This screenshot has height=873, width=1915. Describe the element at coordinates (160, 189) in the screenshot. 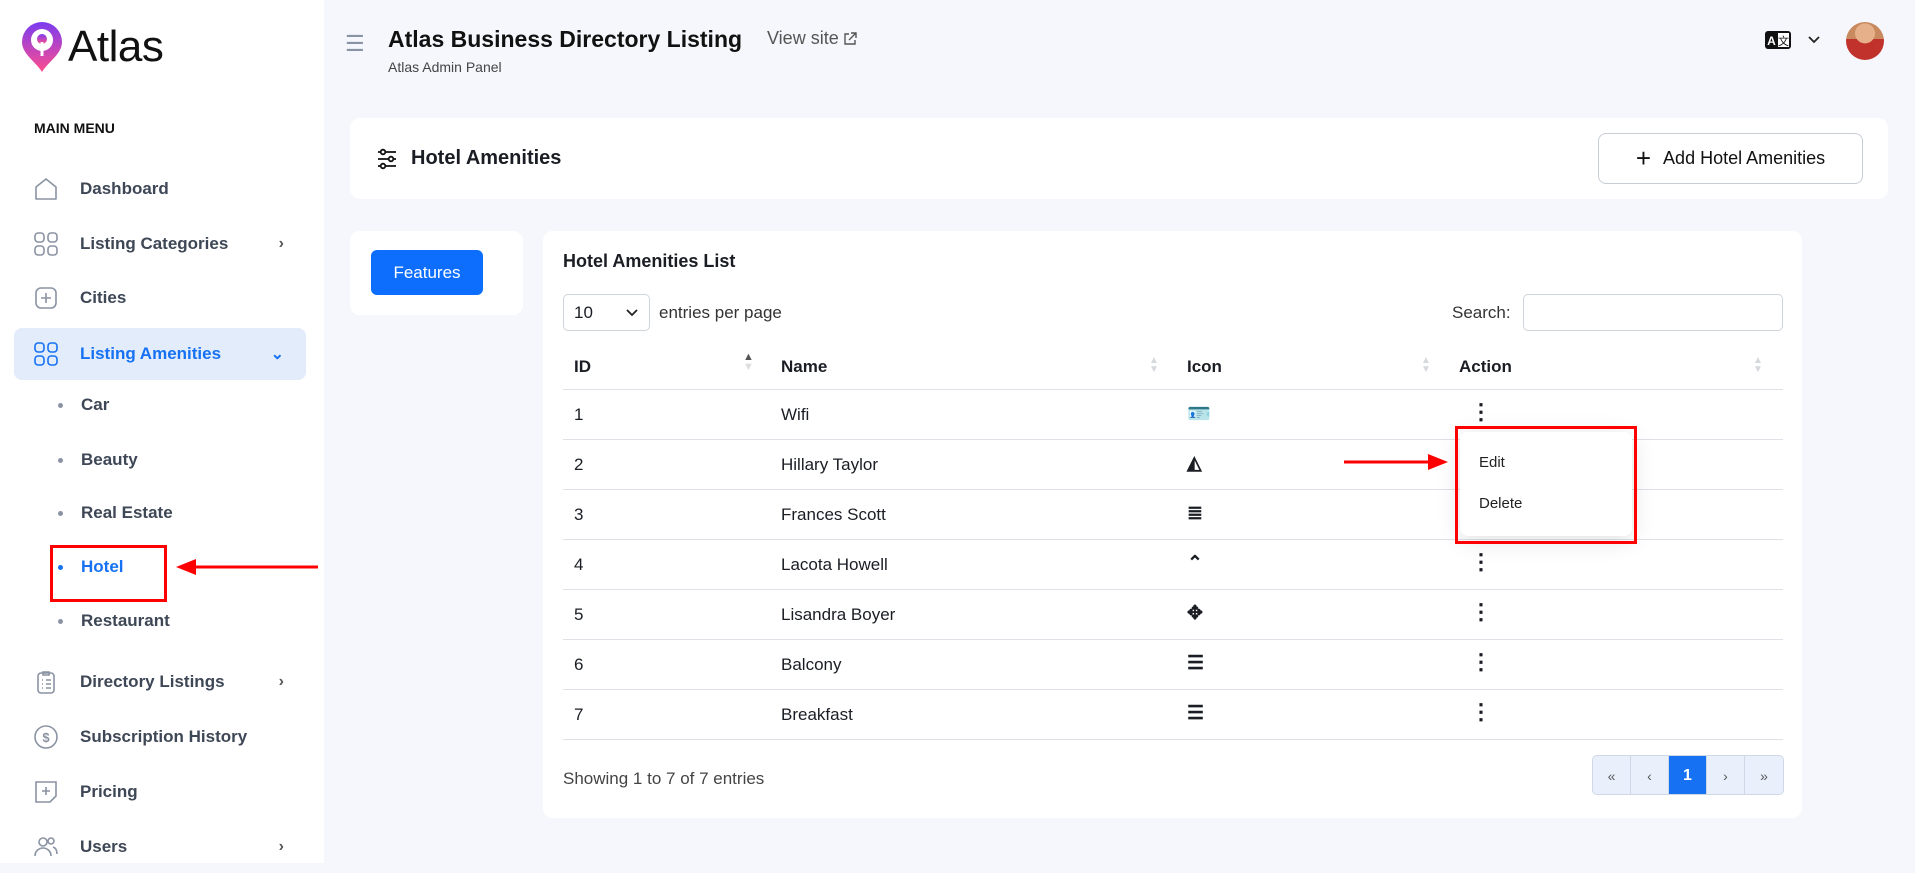

I see `sidebar-item-dashboard: Dashboard` at that location.